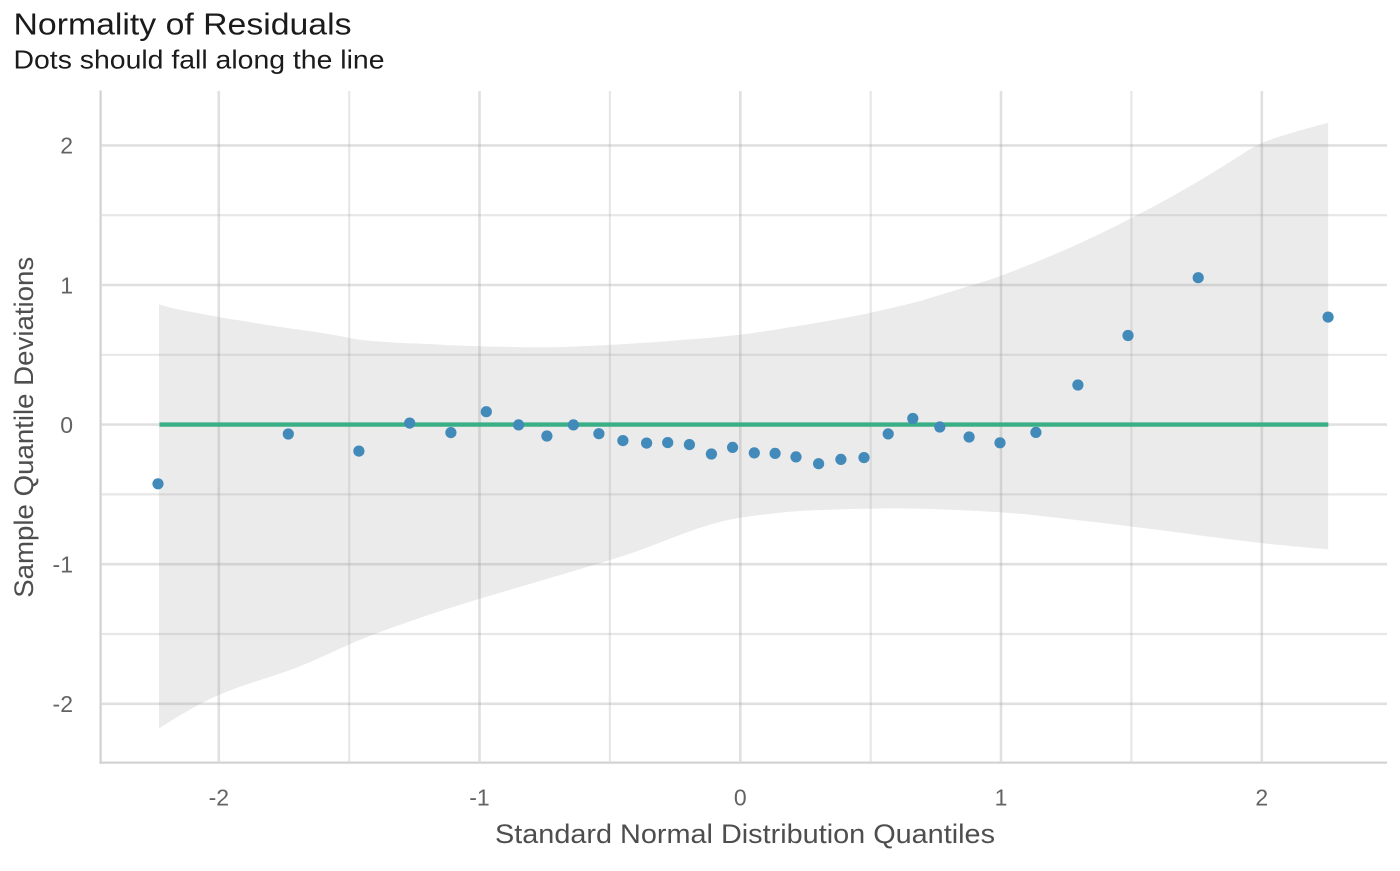  I want to click on svg-text: Sample Quantile Deviations, so click(24, 427).